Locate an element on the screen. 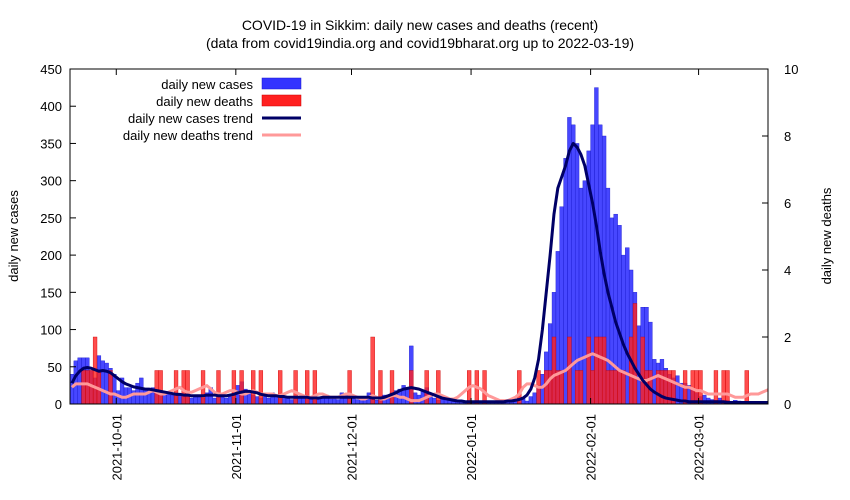 This screenshot has width=850, height=500. legend-deaths-swatch is located at coordinates (281, 100).